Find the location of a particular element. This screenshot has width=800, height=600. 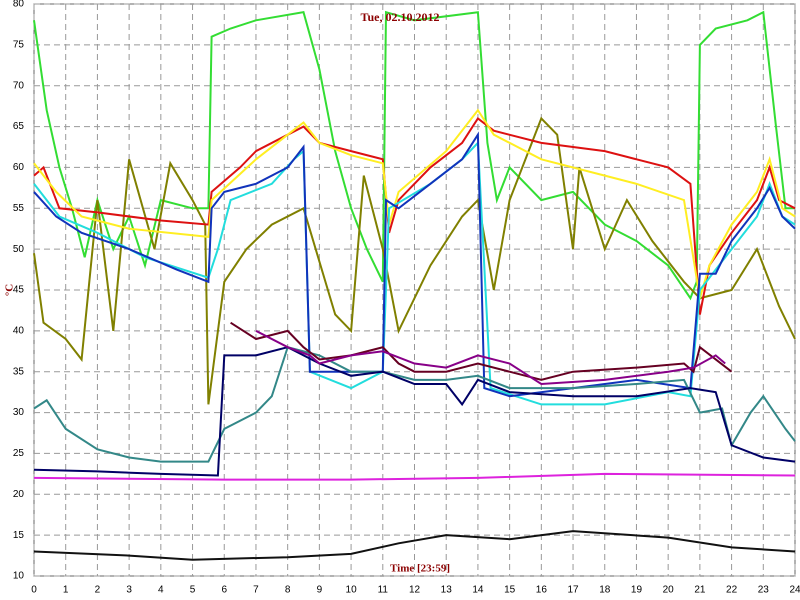

x-tick-label: 3 is located at coordinates (129, 590).